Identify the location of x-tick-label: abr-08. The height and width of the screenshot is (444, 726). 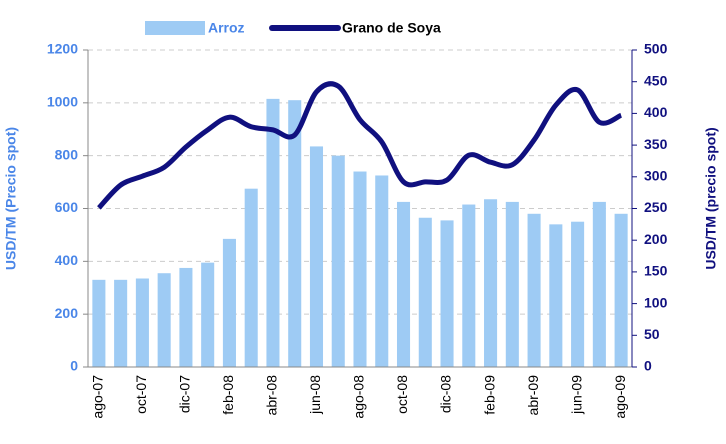
(272, 395).